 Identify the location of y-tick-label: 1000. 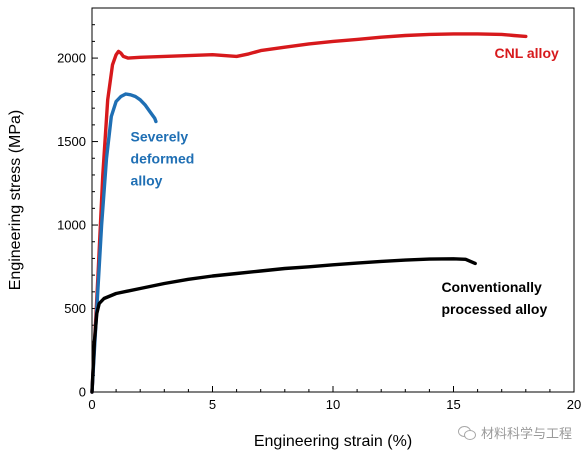
(71, 225).